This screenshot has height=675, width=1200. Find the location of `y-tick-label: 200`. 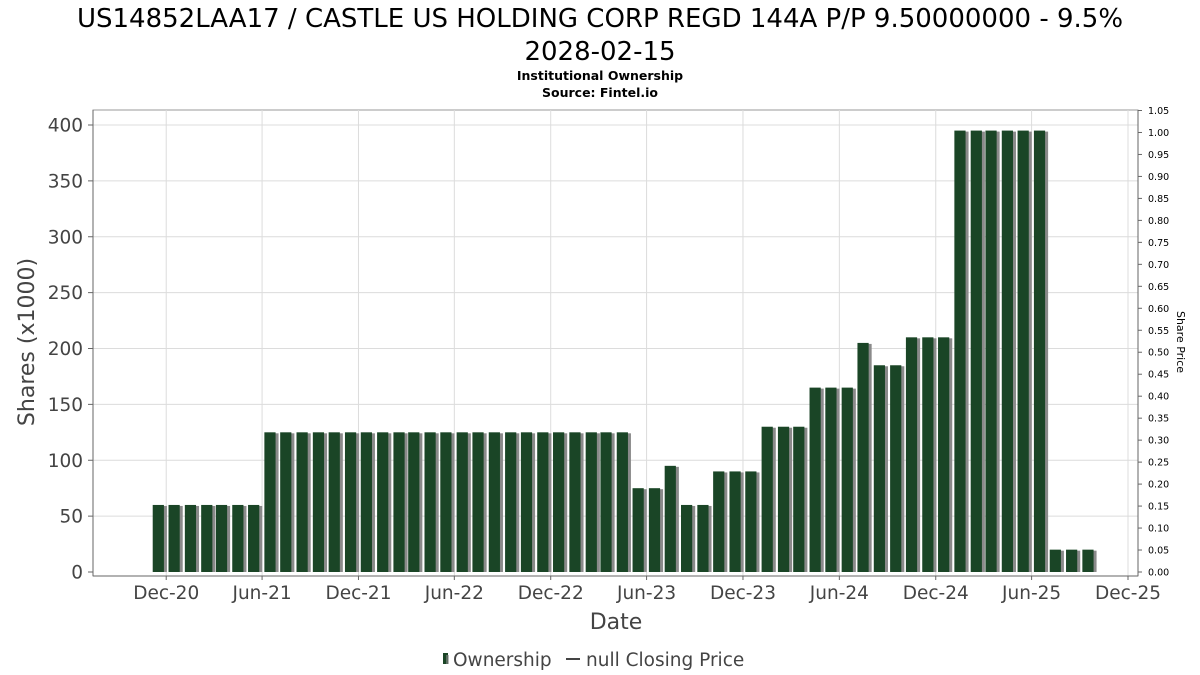

y-tick-label: 200 is located at coordinates (65, 349).